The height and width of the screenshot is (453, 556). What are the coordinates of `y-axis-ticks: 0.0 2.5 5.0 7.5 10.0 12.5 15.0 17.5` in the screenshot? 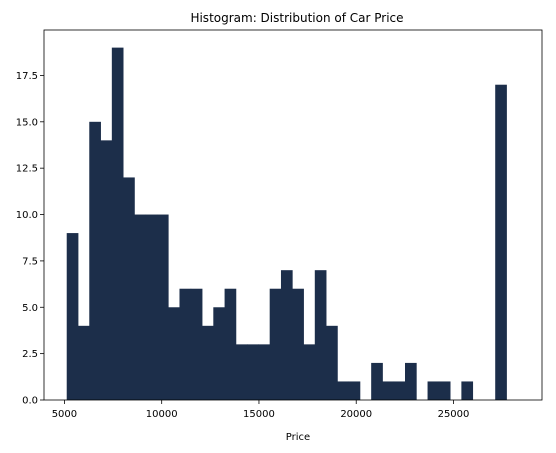 It's located at (30, 239).